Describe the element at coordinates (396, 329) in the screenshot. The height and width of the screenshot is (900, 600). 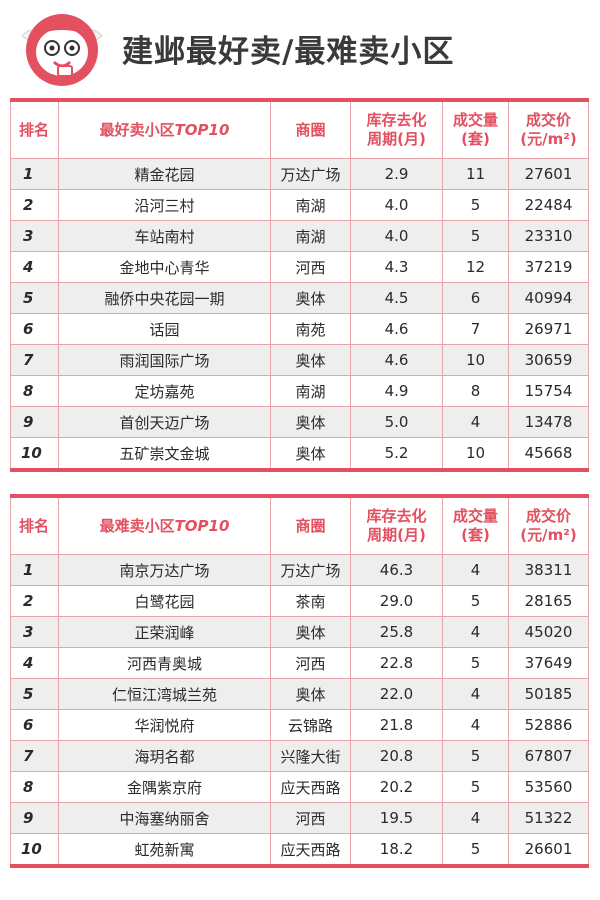
I see `cycle-cell: 4.6` at that location.